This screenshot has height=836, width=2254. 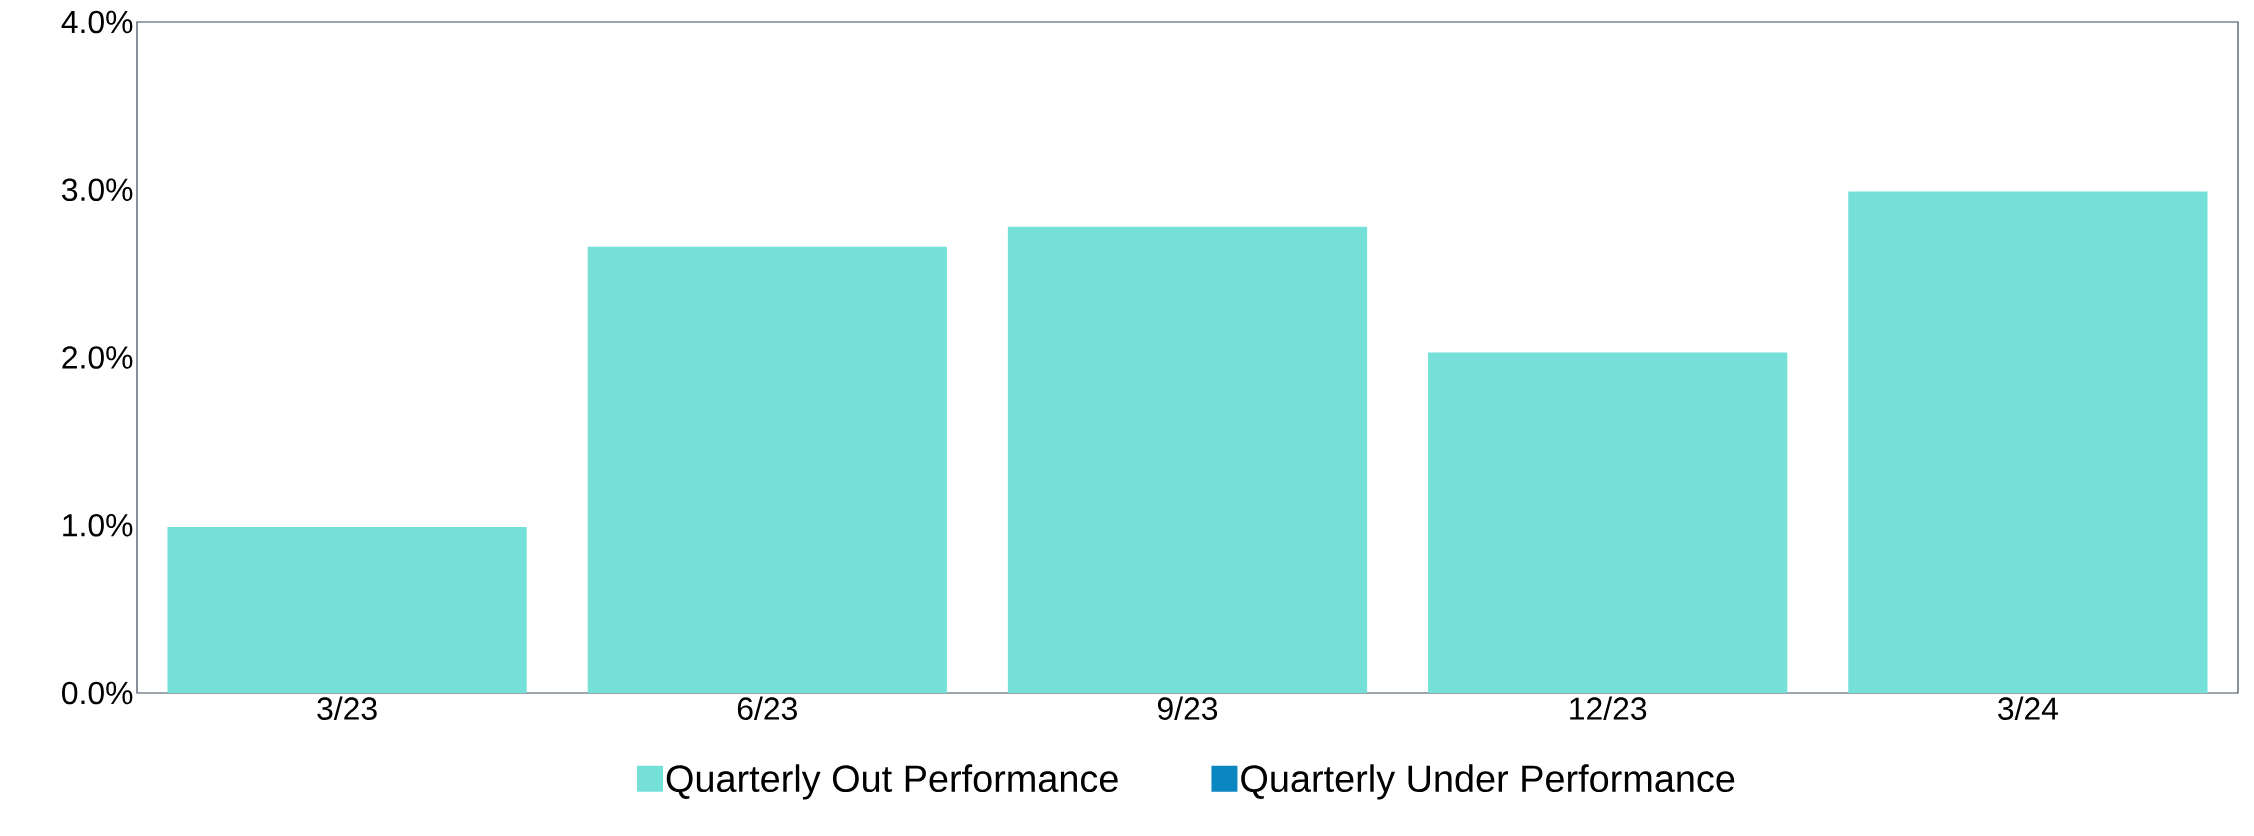 What do you see at coordinates (1608, 708) in the screenshot?
I see `x-tick-label: 12/23` at bounding box center [1608, 708].